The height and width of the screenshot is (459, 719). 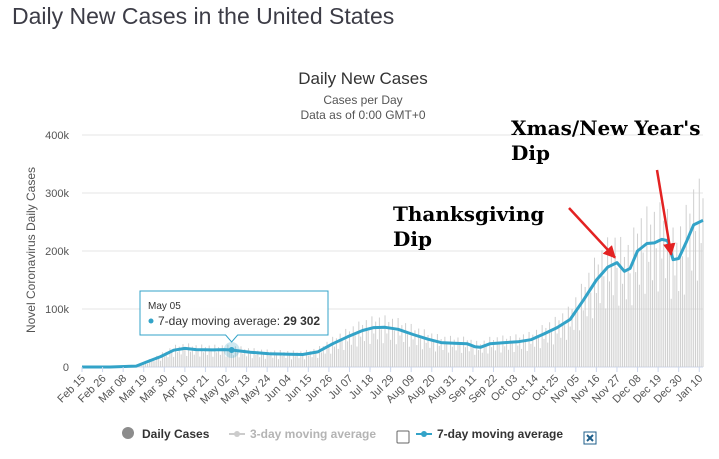 What do you see at coordinates (362, 115) in the screenshot?
I see `chart-data-timestamp: Data as of 0:00 GMT+0` at bounding box center [362, 115].